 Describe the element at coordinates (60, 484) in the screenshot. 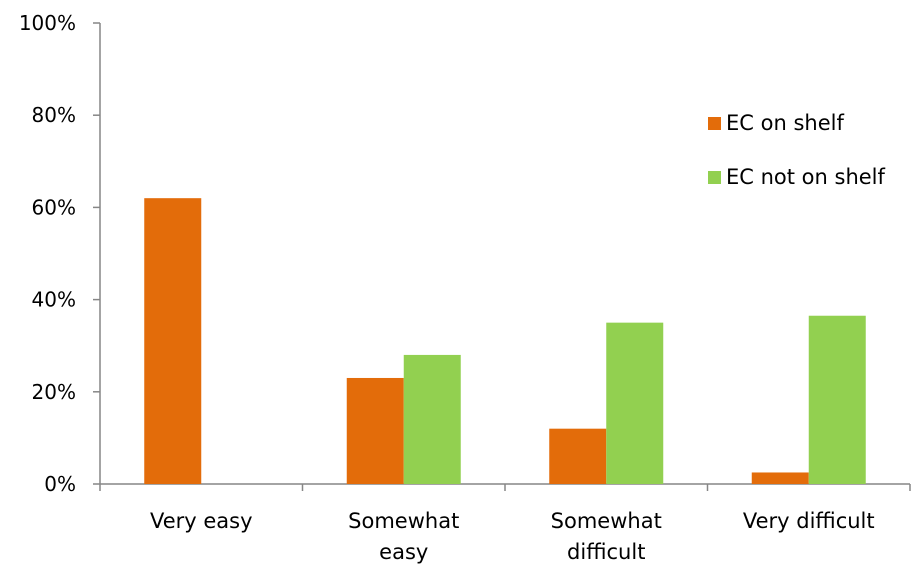

I see `y-tick-label: 0%` at that location.